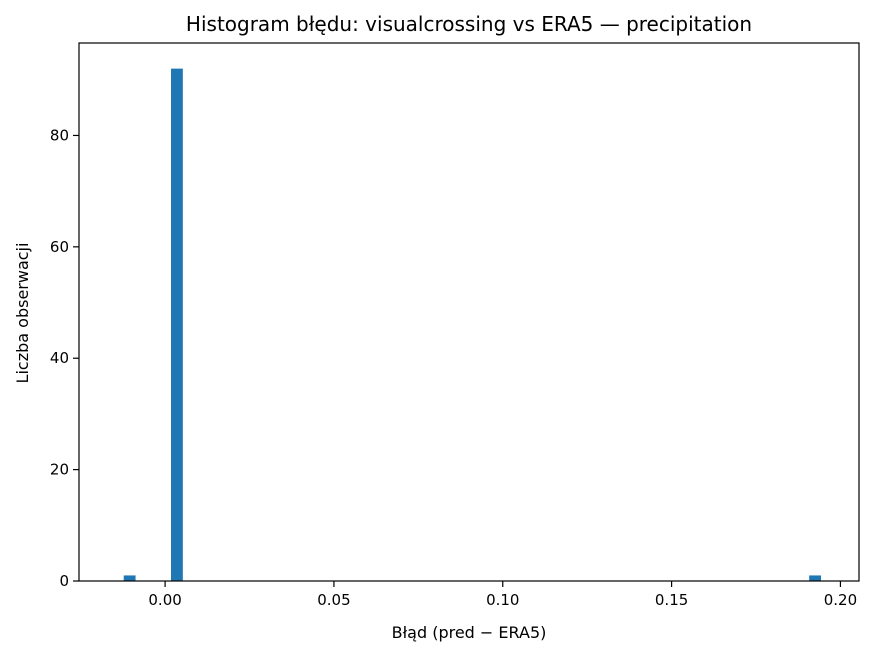 Image resolution: width=879 pixels, height=655 pixels. What do you see at coordinates (164, 600) in the screenshot?
I see `x-tick-label: 0.00` at bounding box center [164, 600].